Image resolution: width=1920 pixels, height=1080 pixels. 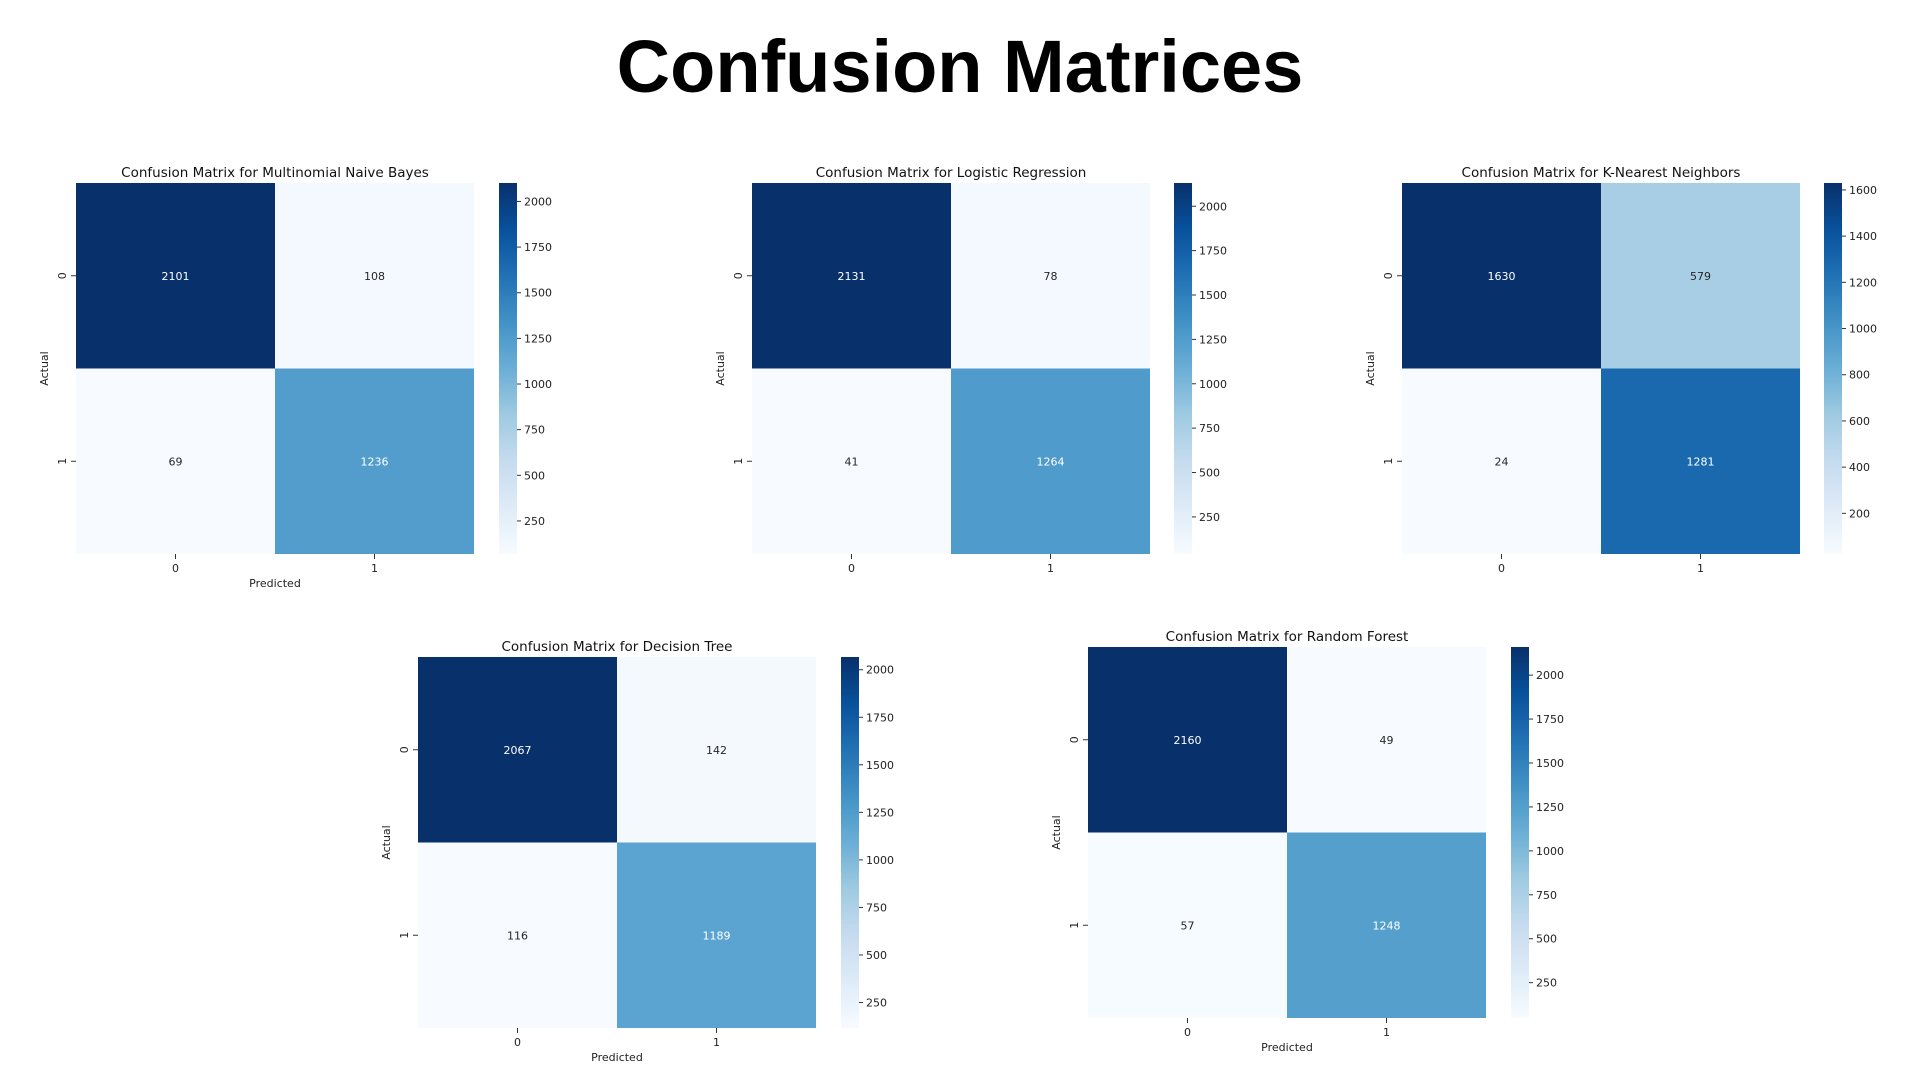 I want to click on cm1-cell-label-0-1: 78, so click(x=1051, y=276).